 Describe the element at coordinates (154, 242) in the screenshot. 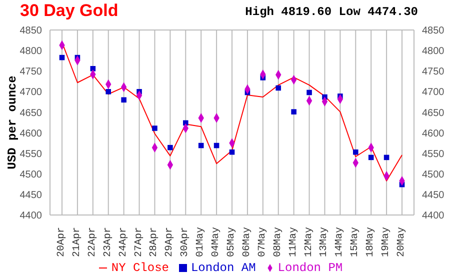

I see `x-tick-label: 28Apr` at that location.